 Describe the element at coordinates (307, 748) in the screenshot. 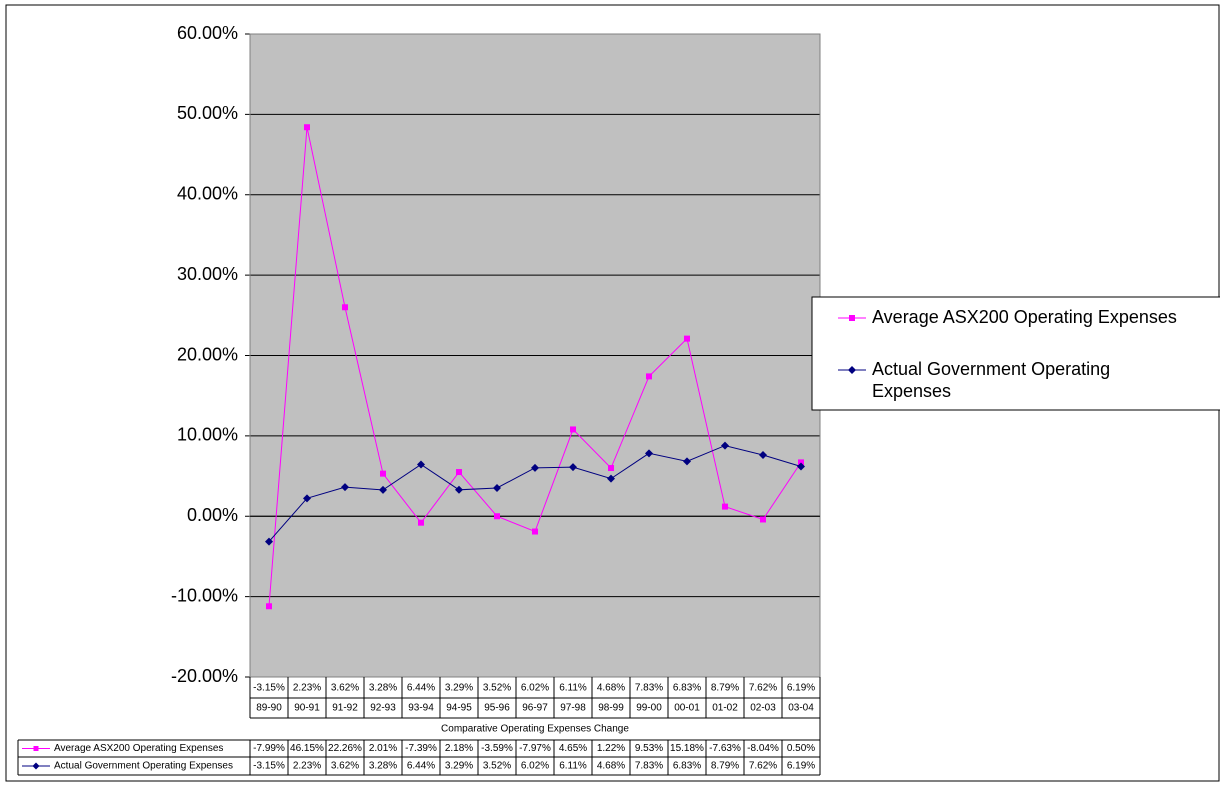

I see `table-cell: 46.15%` at that location.